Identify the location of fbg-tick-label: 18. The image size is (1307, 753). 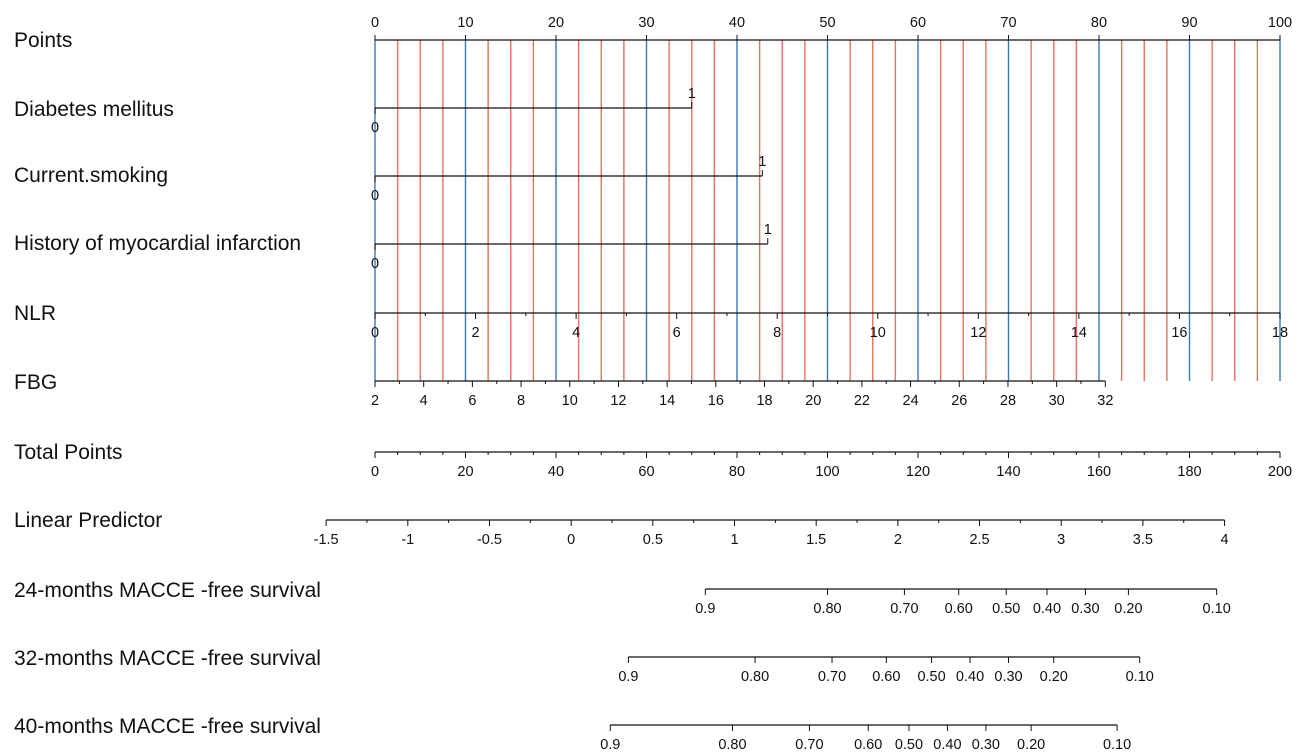
(764, 401).